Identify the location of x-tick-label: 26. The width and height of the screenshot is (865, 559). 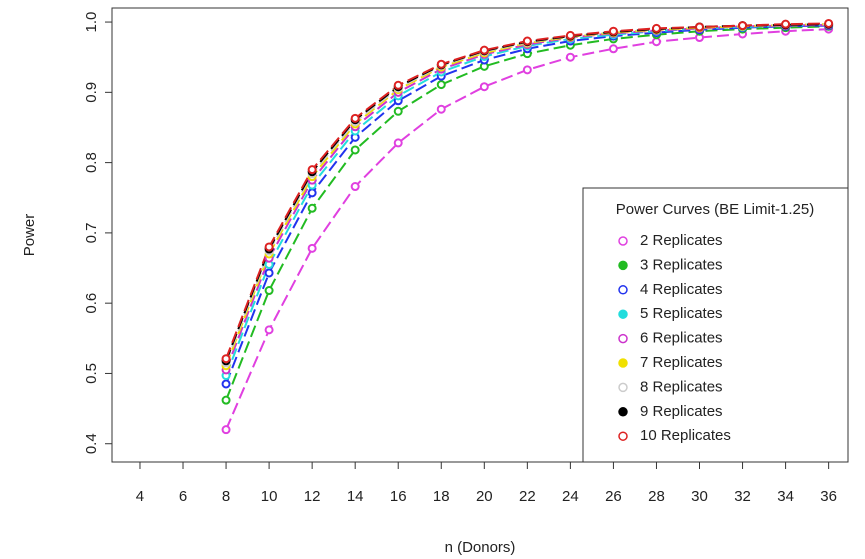
(613, 496).